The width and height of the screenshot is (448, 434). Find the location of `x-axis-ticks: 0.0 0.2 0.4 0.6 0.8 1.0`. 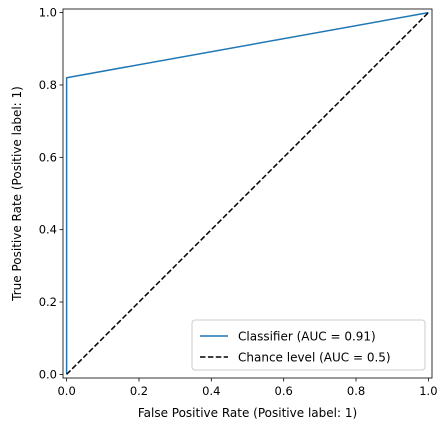

x-axis-ticks: 0.0 0.2 0.4 0.6 0.8 1.0 is located at coordinates (247, 388).